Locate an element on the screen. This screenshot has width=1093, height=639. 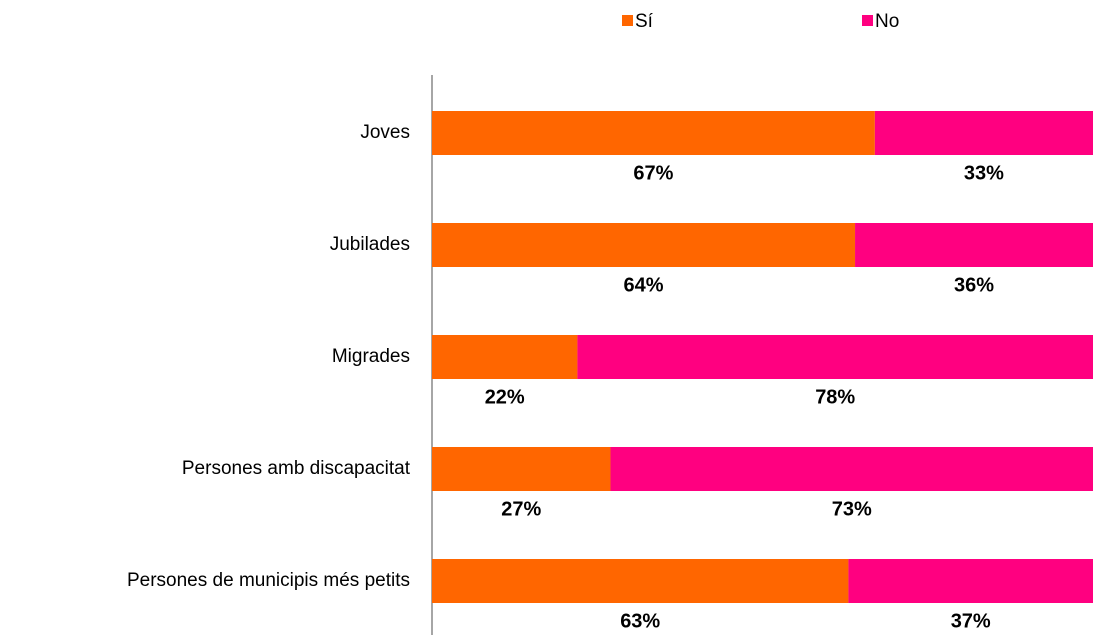
y-tick-label: Joves is located at coordinates (385, 132).